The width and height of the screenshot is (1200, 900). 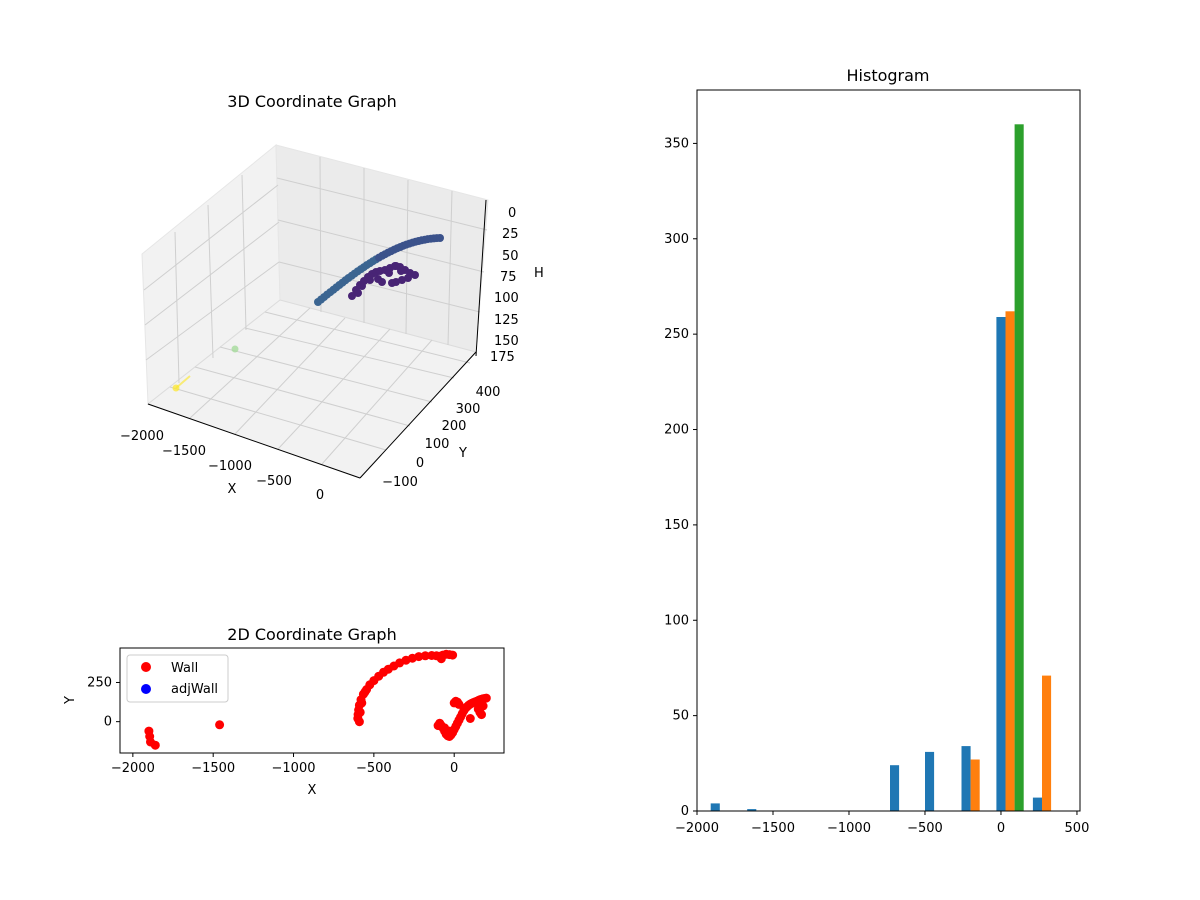 I want to click on x2d-axis-label: X, so click(x=312, y=790).